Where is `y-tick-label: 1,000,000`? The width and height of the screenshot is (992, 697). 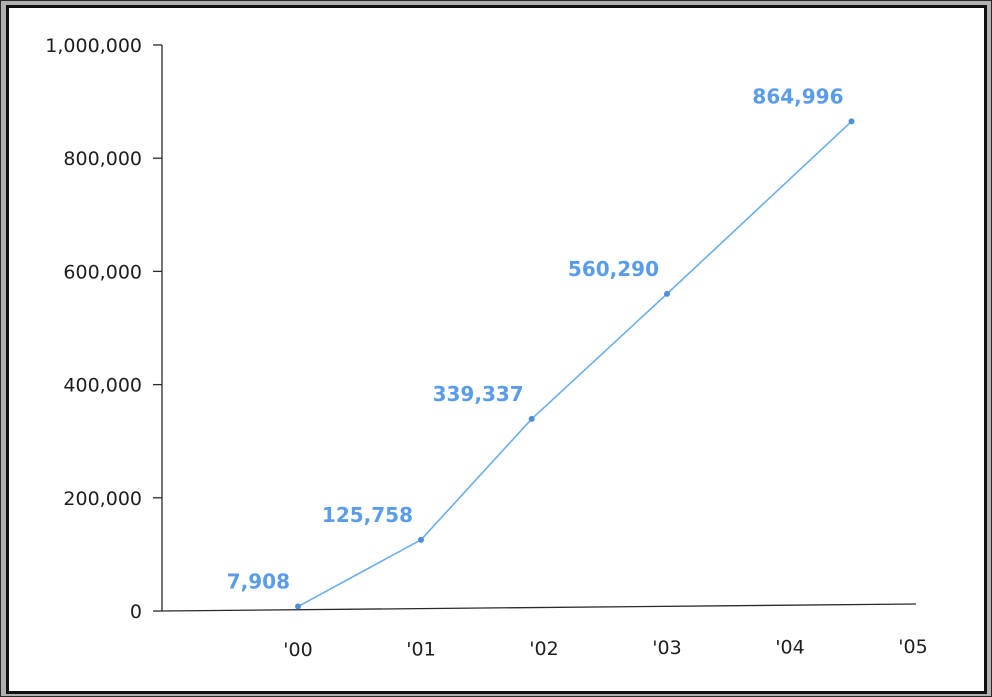 y-tick-label: 1,000,000 is located at coordinates (93, 46).